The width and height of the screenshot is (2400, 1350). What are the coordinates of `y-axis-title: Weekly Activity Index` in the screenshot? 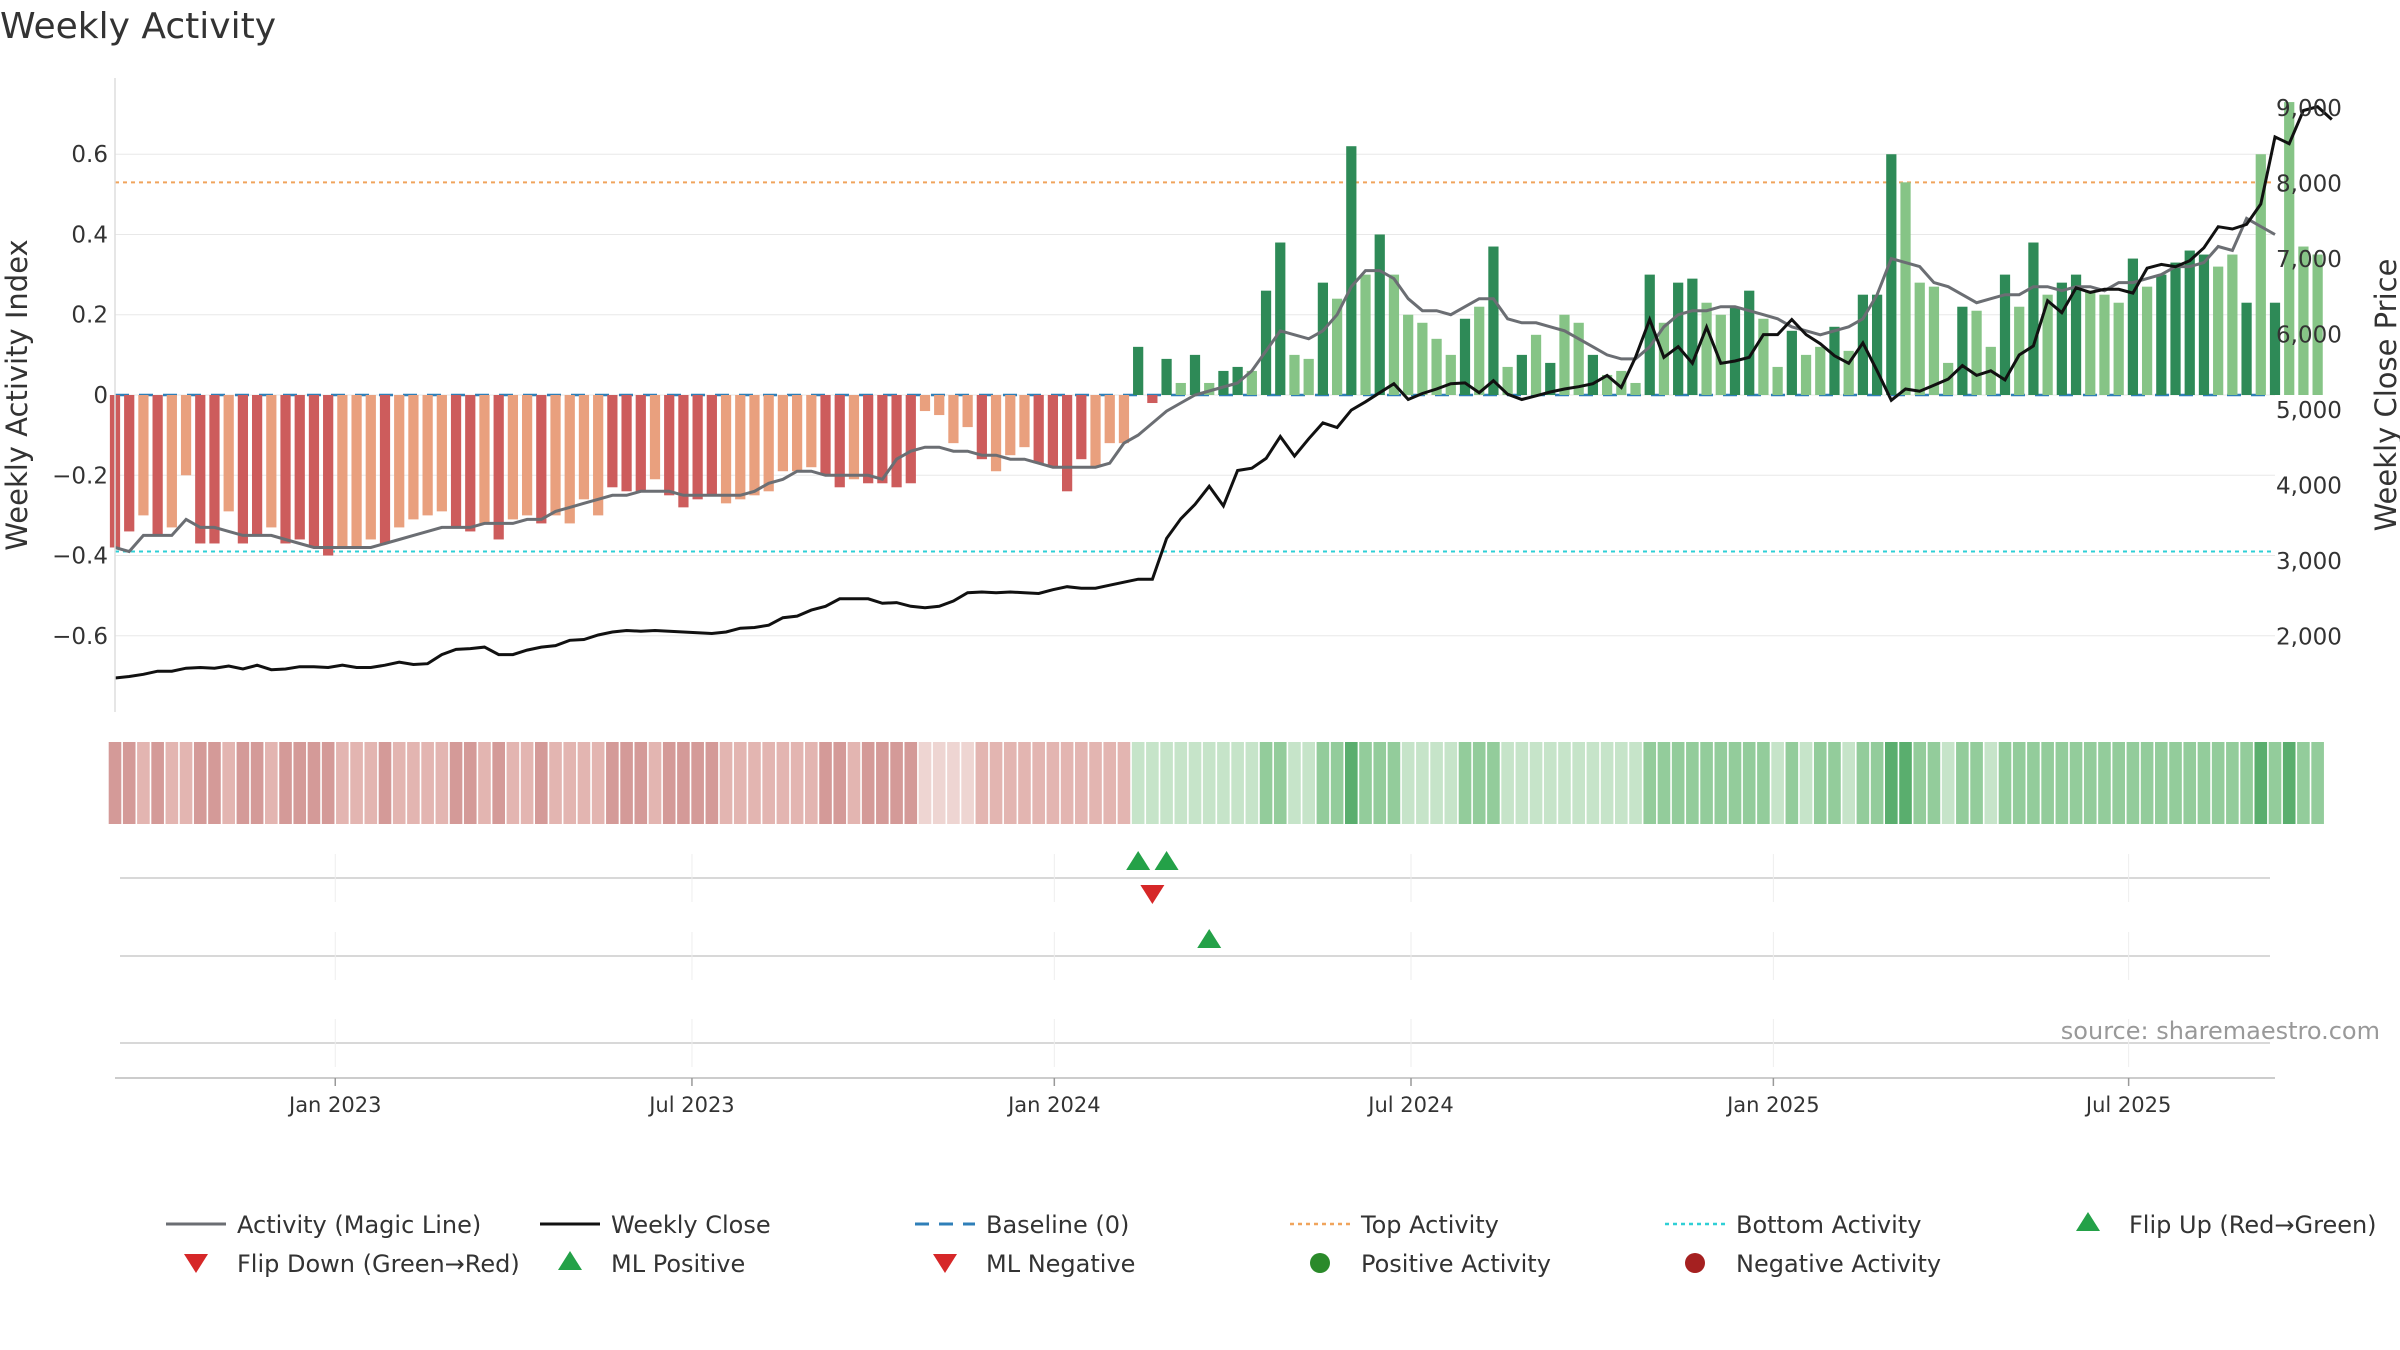 It's located at (17, 394).